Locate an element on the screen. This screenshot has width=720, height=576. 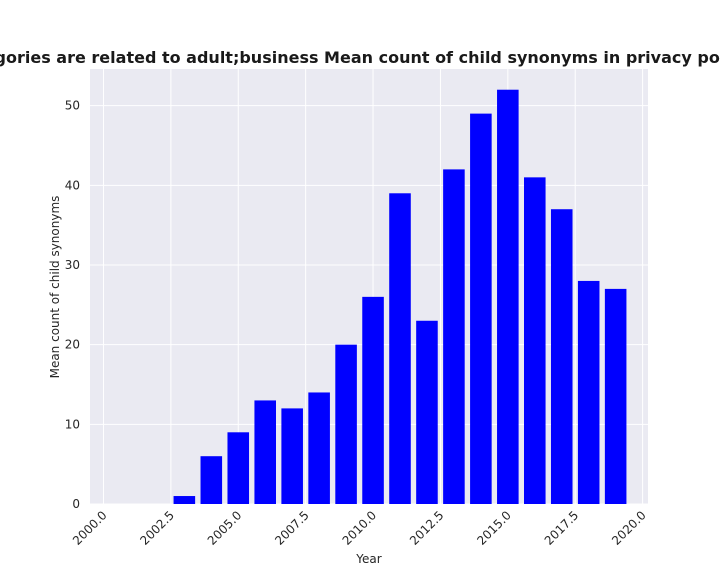
bar-2019 is located at coordinates (615, 396).